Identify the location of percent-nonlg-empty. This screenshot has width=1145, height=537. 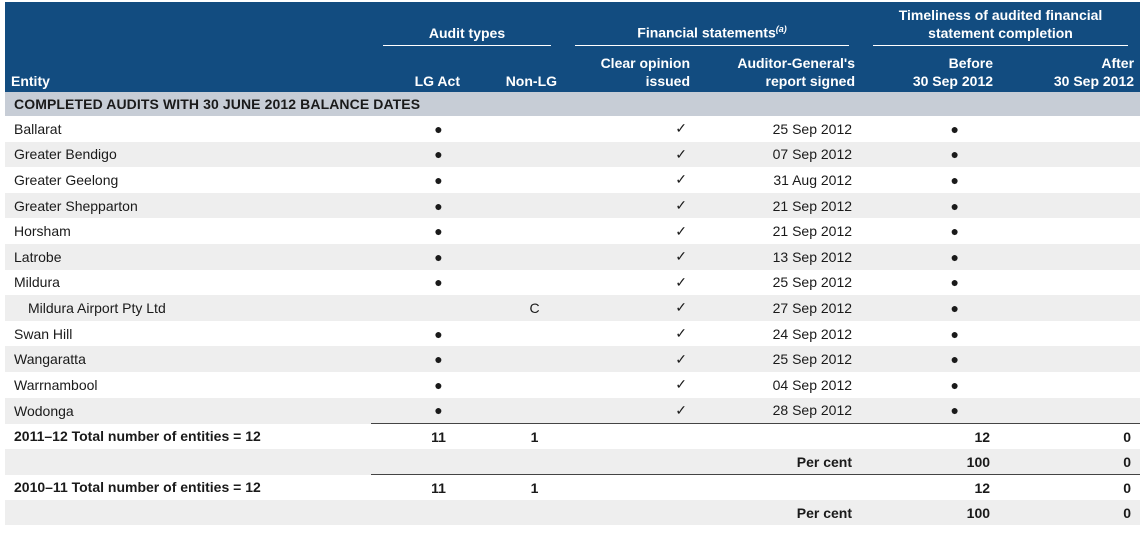
(515, 462).